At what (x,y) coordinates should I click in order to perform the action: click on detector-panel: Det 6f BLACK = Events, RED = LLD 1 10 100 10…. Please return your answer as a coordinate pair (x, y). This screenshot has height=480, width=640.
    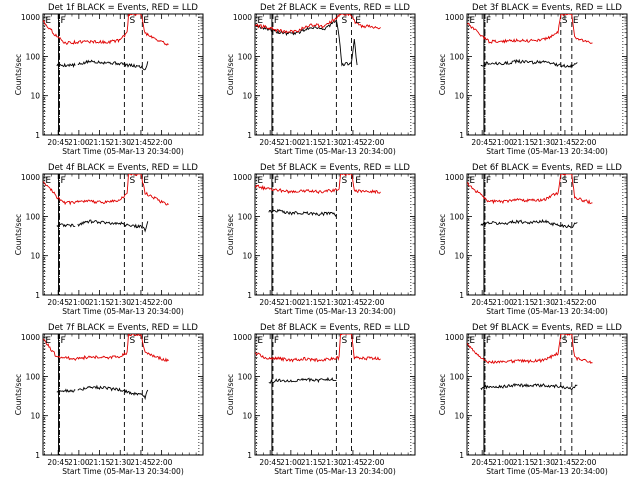
    Looking at the image, I should click on (533, 239).